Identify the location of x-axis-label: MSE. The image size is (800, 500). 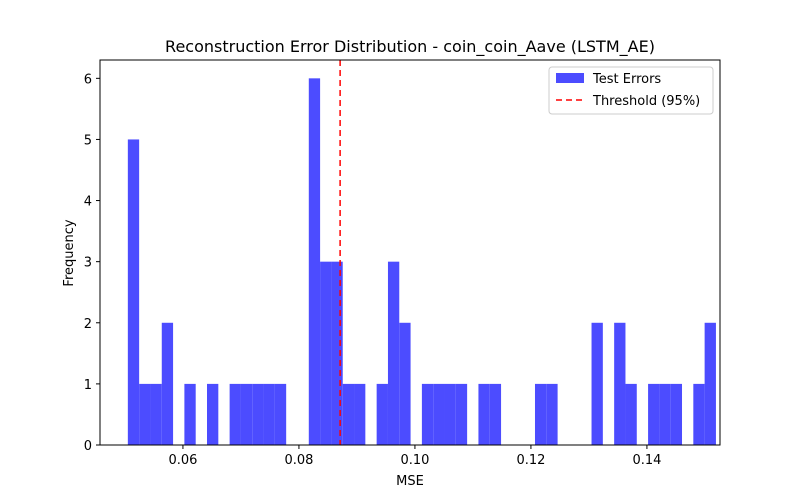
(410, 481).